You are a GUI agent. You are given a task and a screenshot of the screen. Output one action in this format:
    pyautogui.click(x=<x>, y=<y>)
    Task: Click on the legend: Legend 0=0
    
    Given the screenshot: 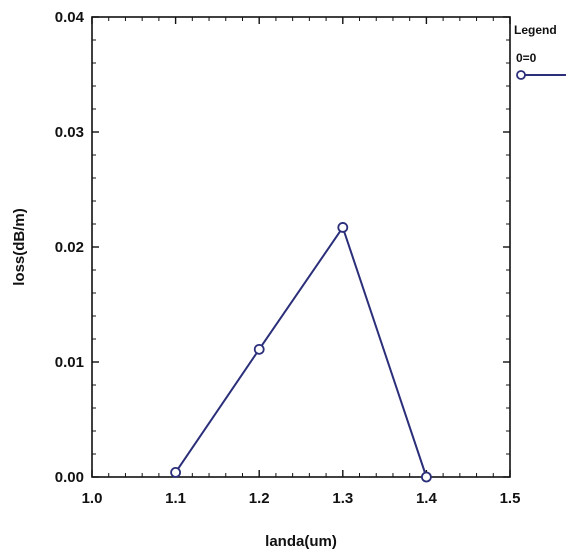 What is the action you would take?
    pyautogui.click(x=540, y=51)
    